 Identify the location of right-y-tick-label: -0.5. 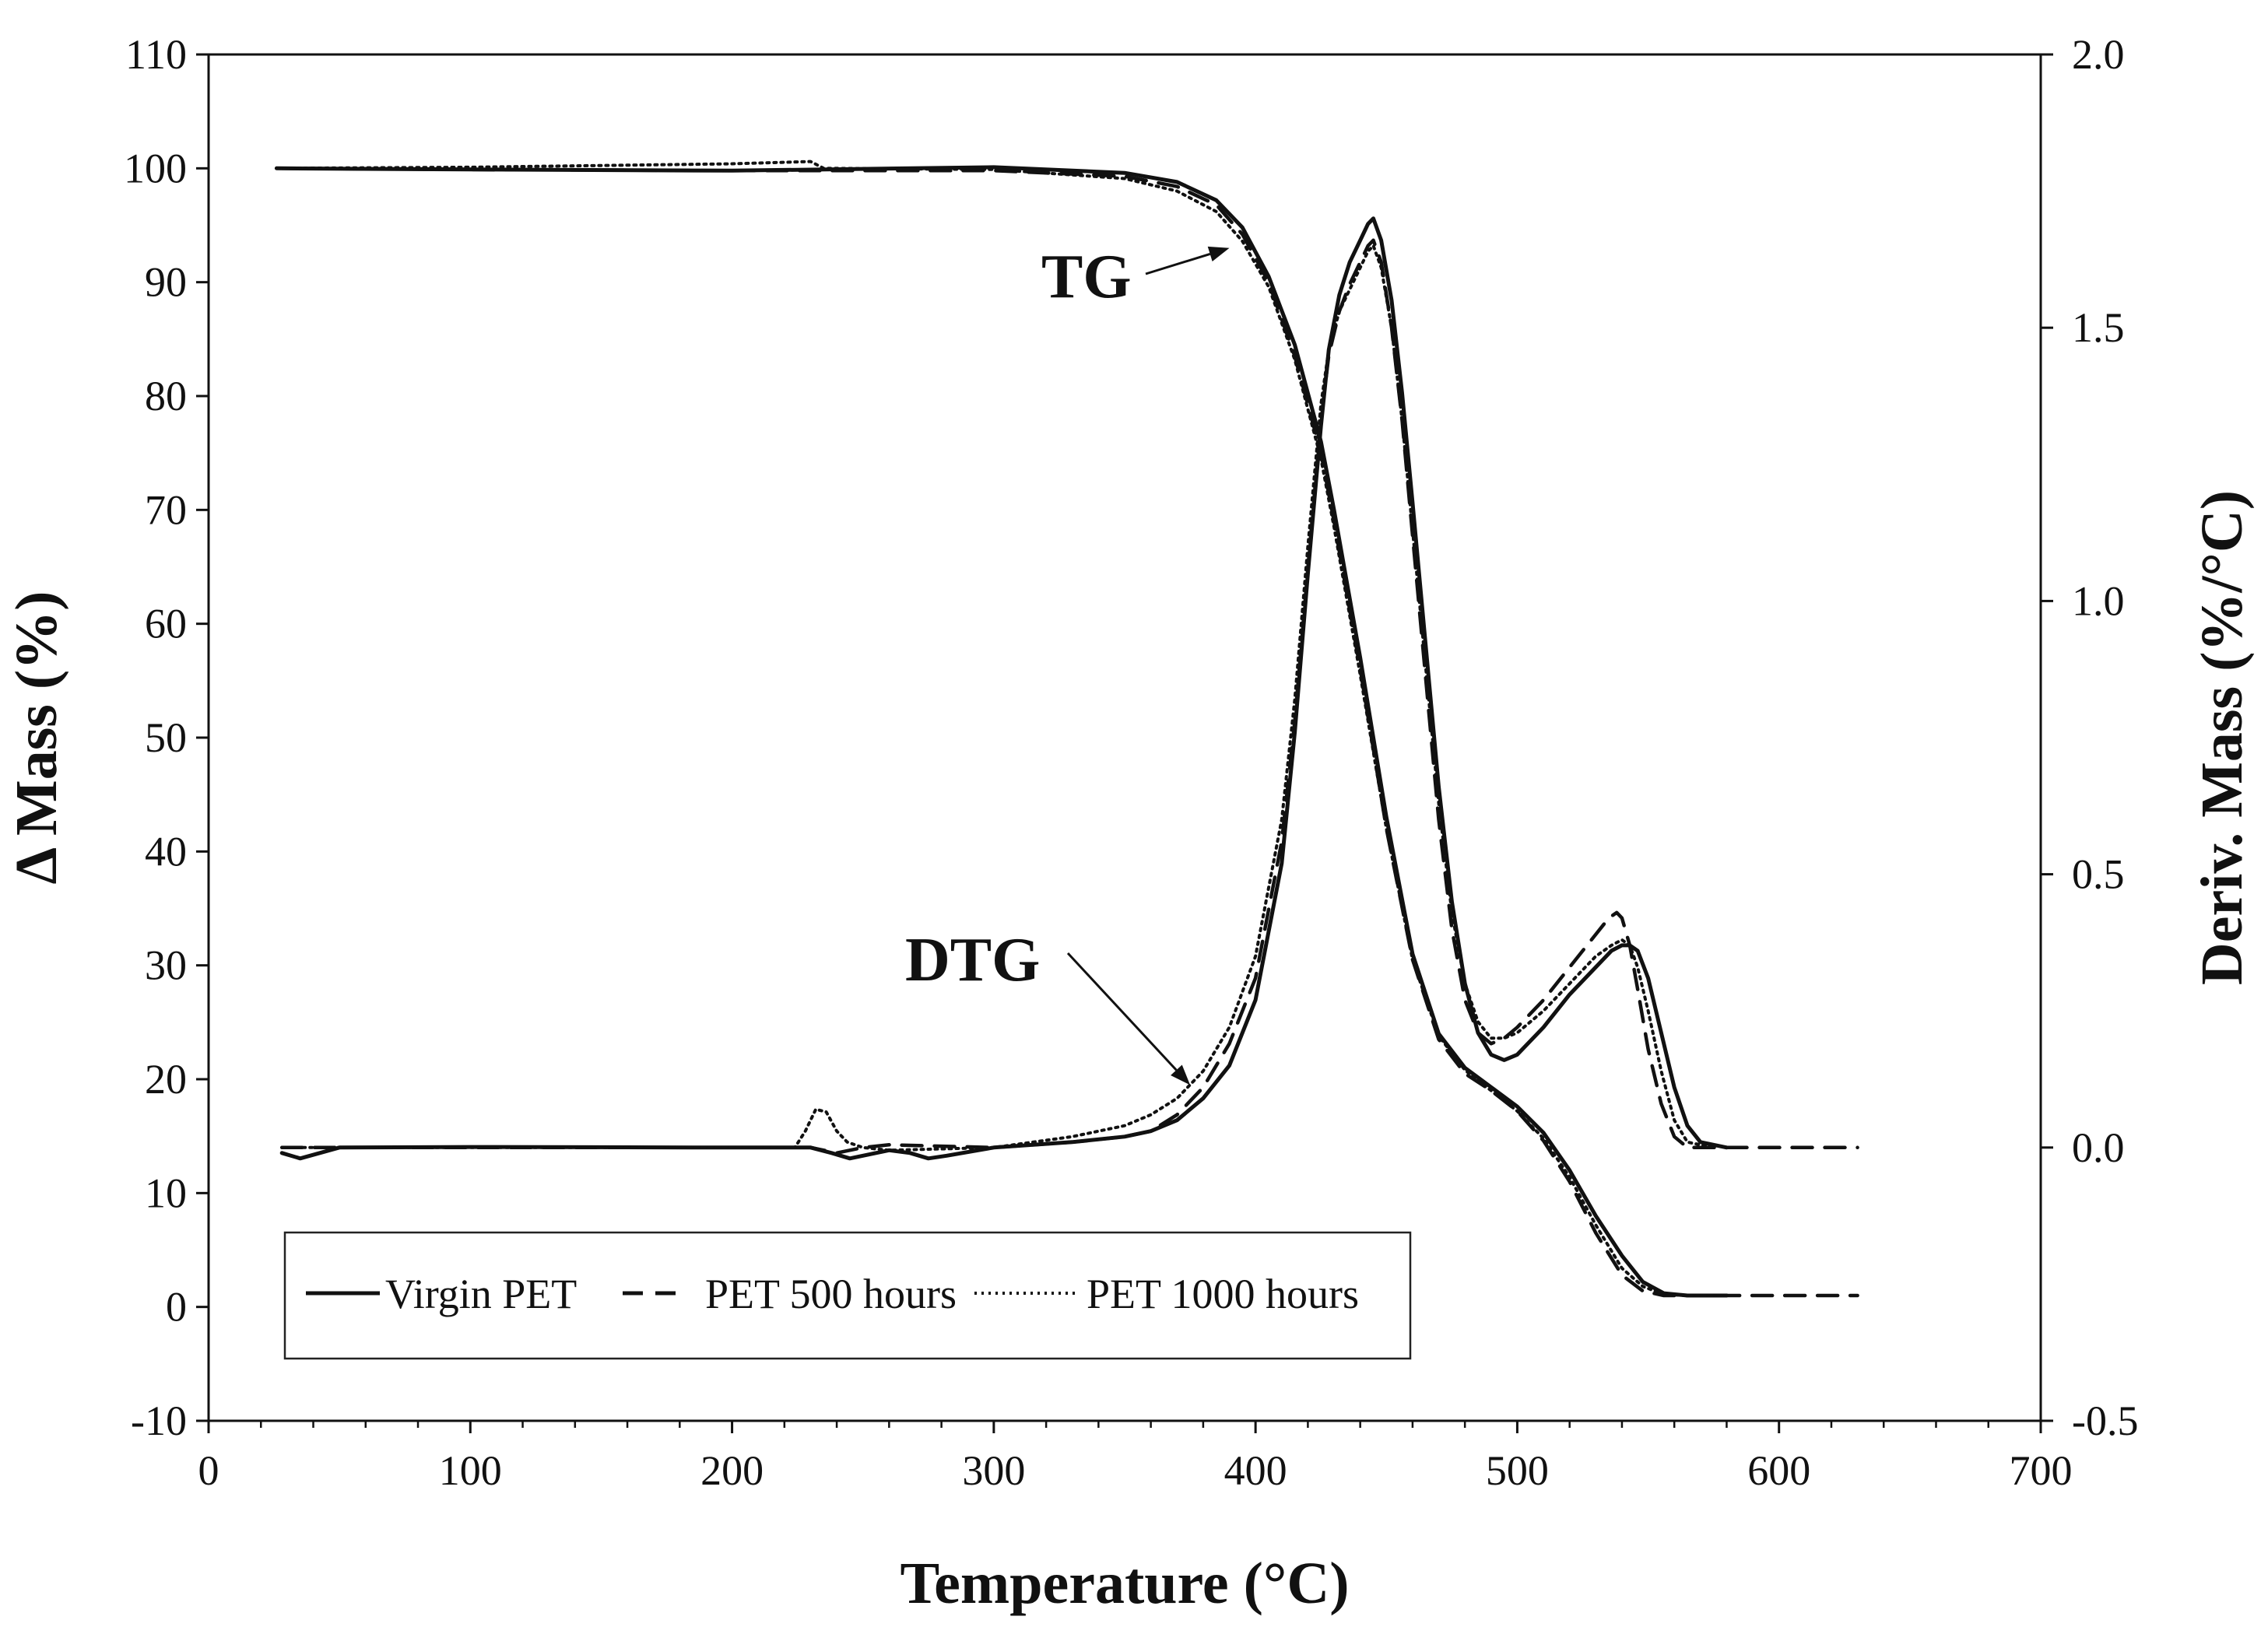
(2105, 1420).